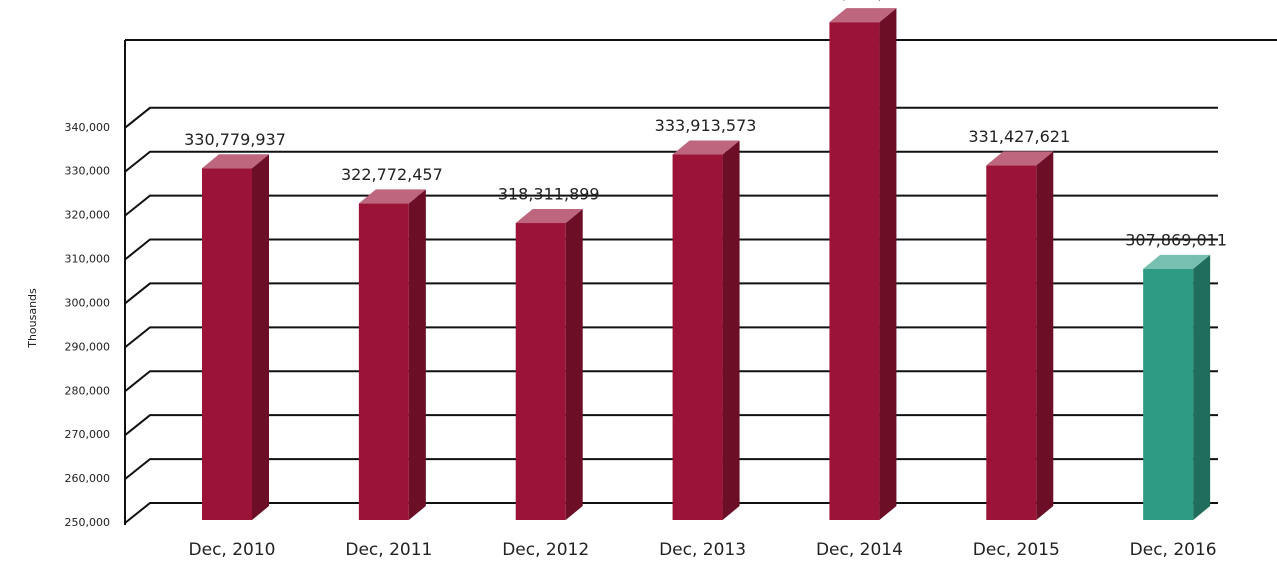 The image size is (1277, 567). I want to click on value-label: 307,869,011, so click(1176, 239).